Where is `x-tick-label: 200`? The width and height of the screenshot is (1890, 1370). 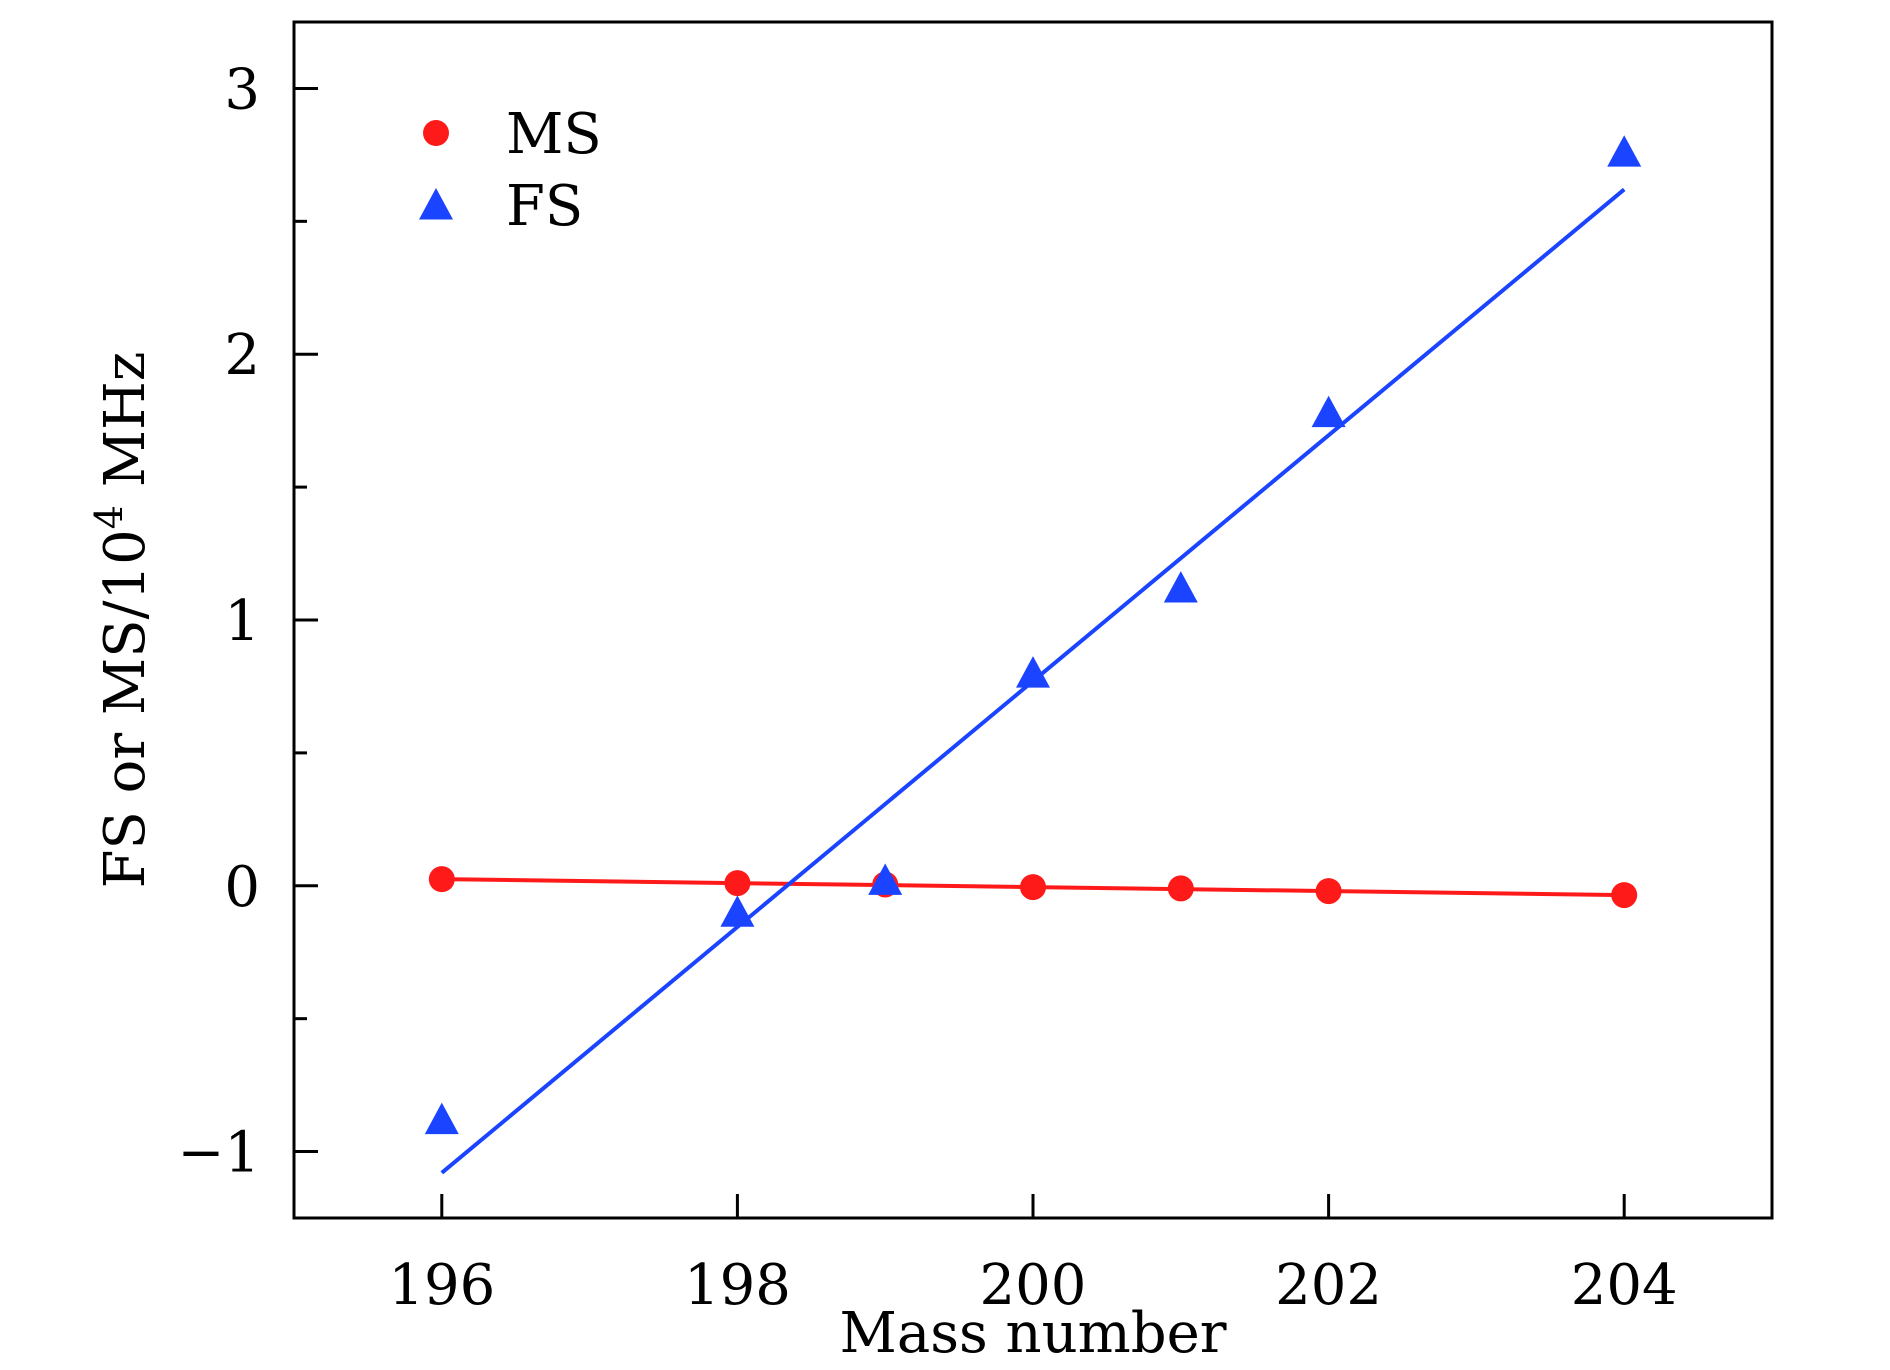
x-tick-label: 200 is located at coordinates (1033, 1285).